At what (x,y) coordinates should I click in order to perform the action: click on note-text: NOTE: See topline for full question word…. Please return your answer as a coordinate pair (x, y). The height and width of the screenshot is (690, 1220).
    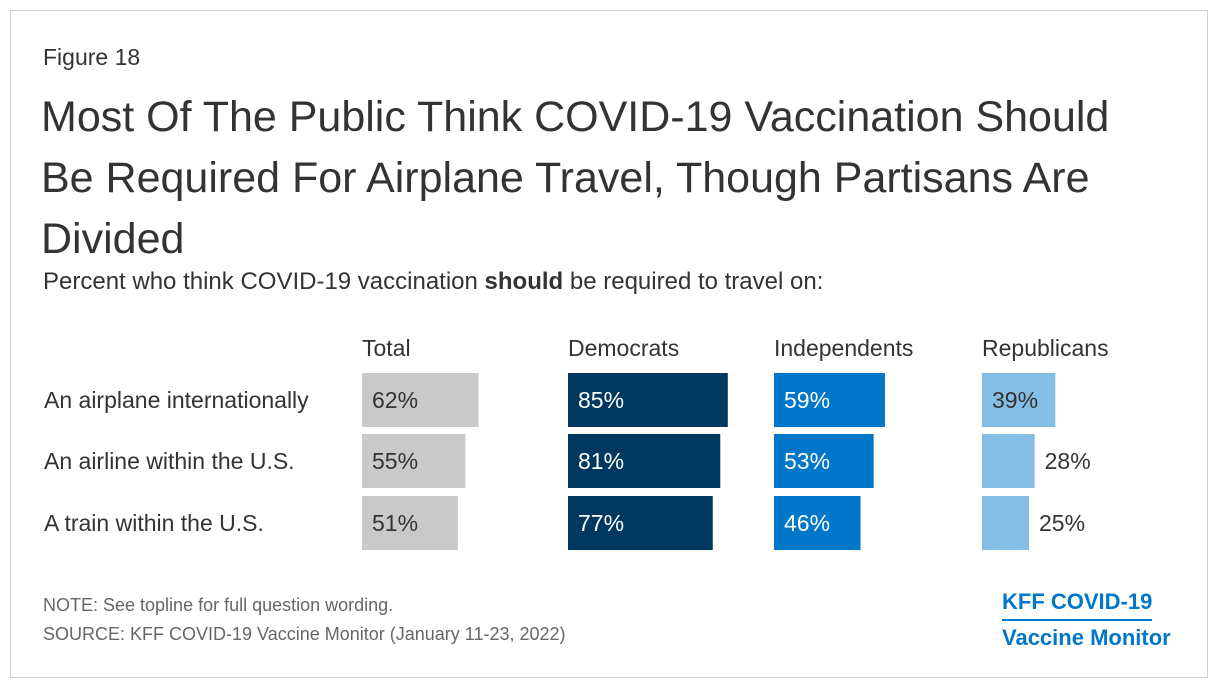
    Looking at the image, I should click on (218, 605).